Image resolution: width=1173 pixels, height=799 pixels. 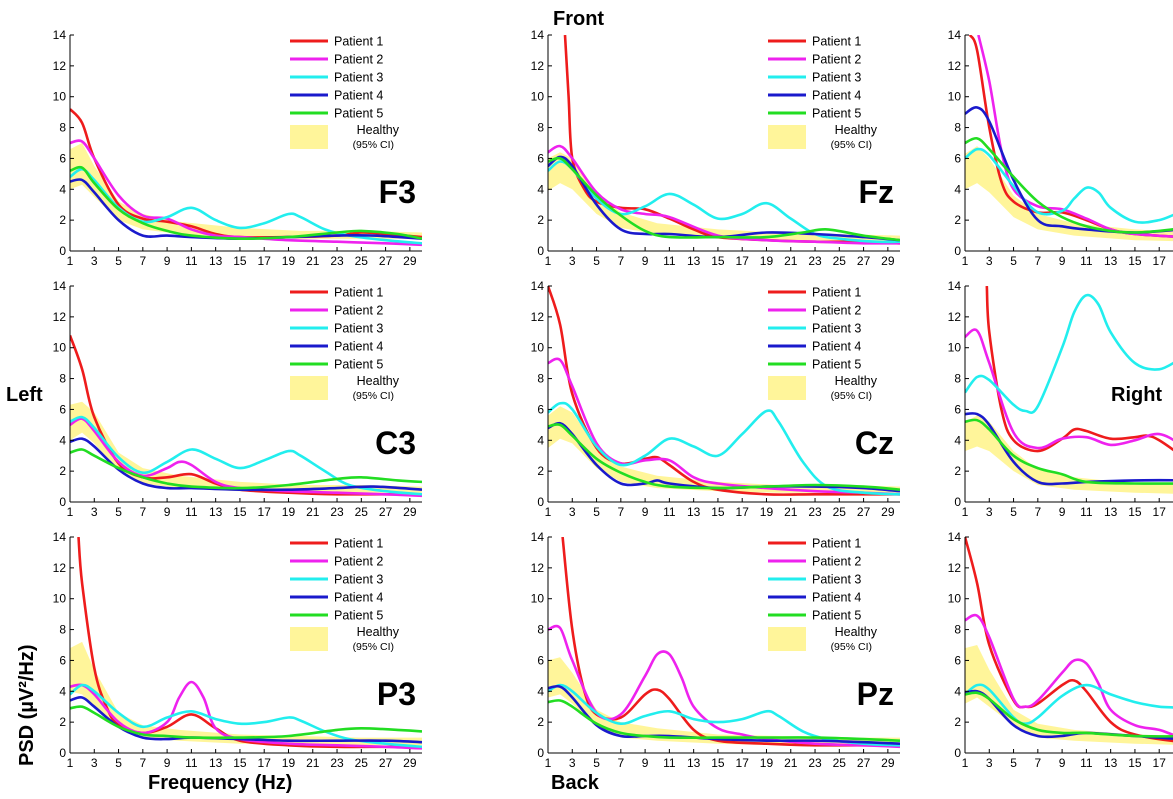 I want to click on x-tick-label-Fz-3: 3, so click(x=572, y=261).